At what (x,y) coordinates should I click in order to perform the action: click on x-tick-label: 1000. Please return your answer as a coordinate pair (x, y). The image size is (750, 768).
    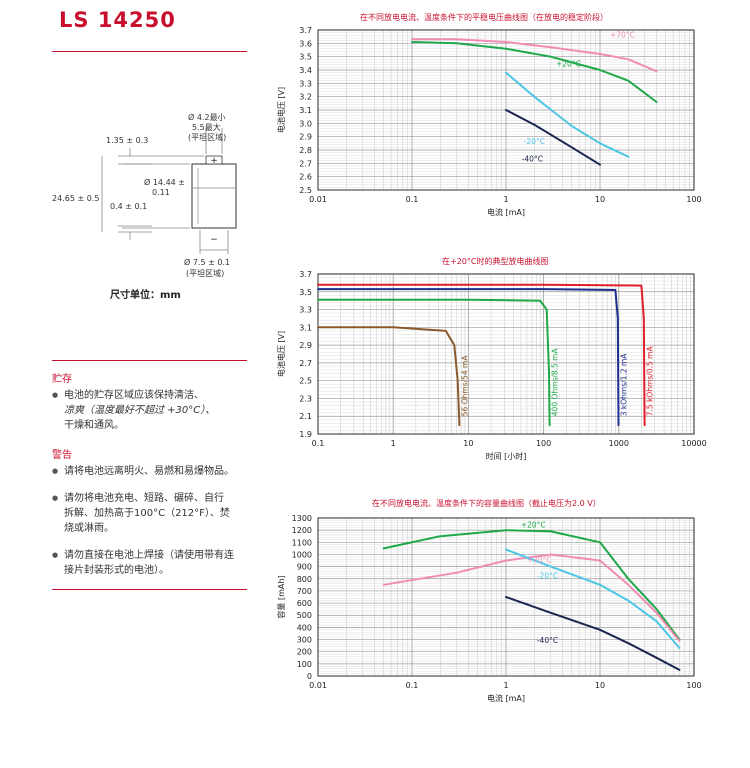
    Looking at the image, I should click on (619, 443).